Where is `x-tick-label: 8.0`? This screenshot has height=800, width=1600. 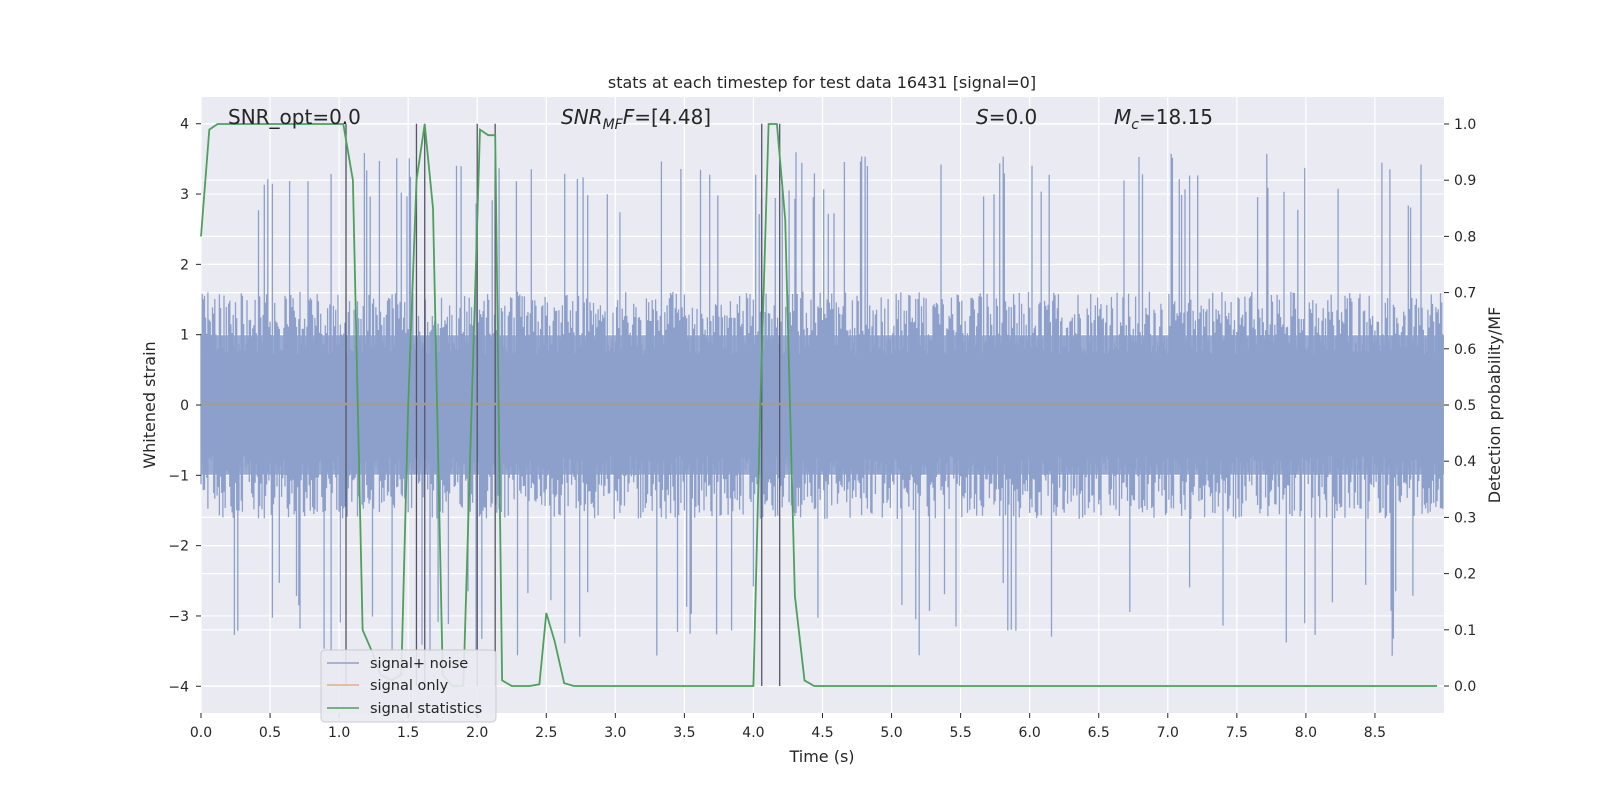 x-tick-label: 8.0 is located at coordinates (1306, 733).